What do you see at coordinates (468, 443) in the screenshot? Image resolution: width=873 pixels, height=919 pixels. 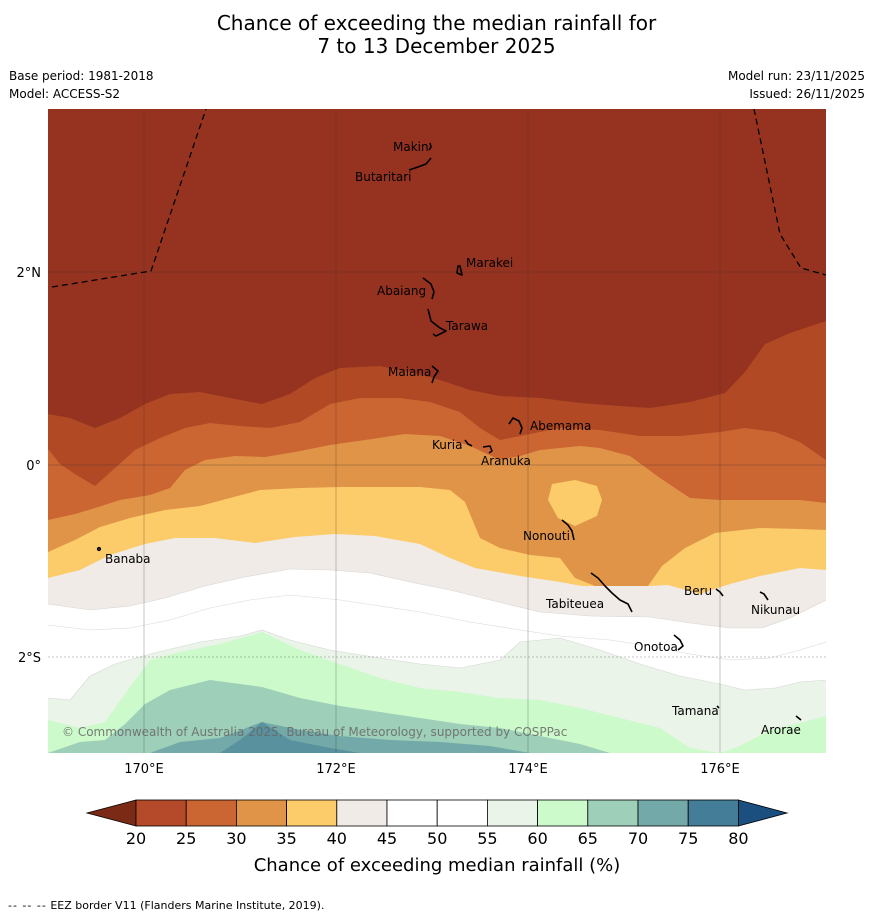 I see `island-kuria` at bounding box center [468, 443].